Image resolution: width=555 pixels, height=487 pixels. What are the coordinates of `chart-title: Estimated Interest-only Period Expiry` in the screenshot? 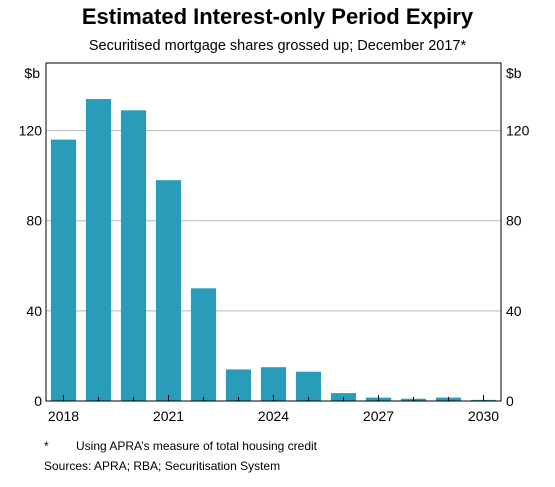 It's located at (277, 16).